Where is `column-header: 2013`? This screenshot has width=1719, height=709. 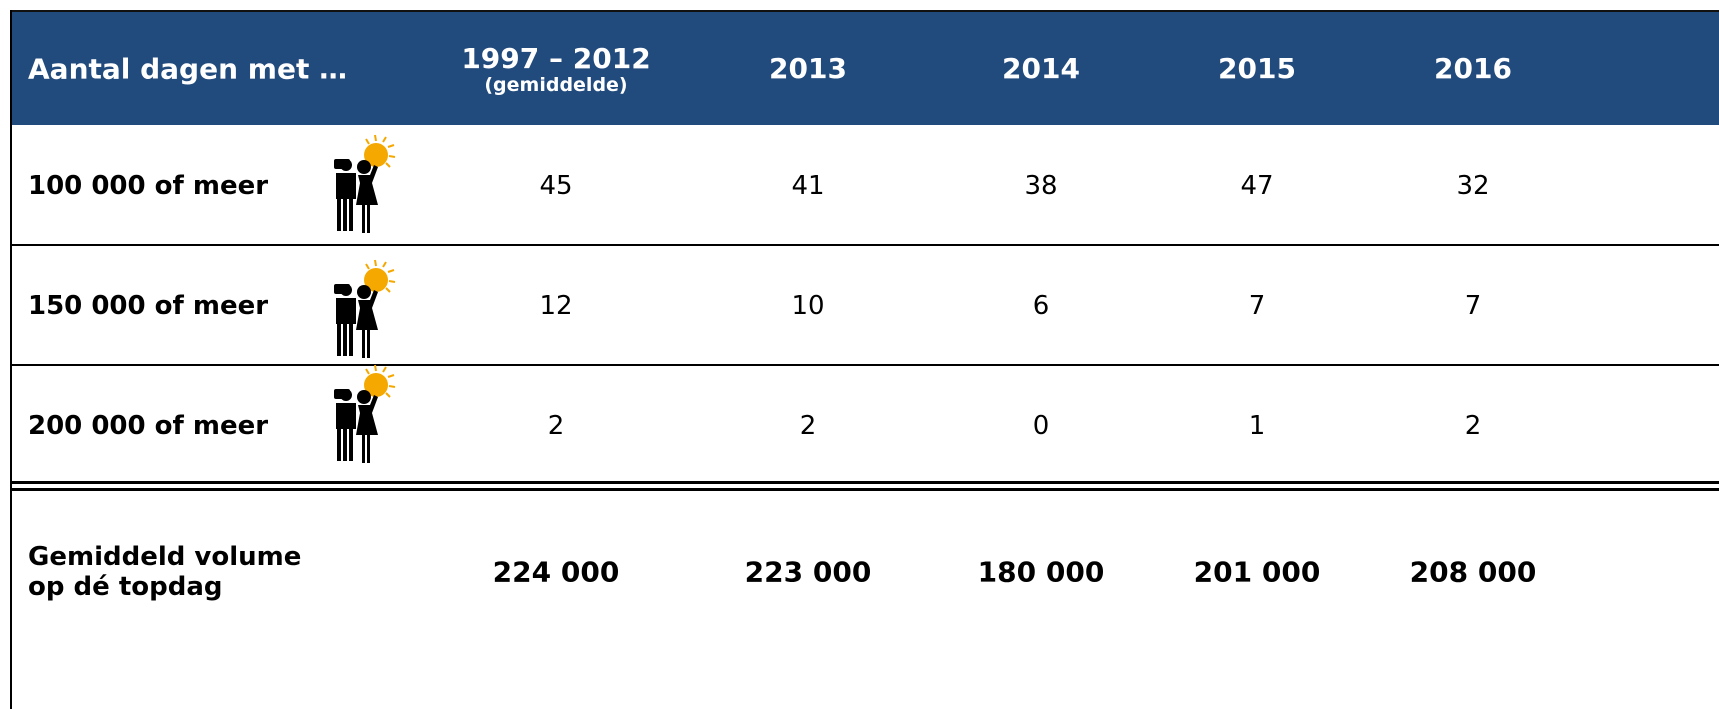 column-header: 2013 is located at coordinates (808, 69).